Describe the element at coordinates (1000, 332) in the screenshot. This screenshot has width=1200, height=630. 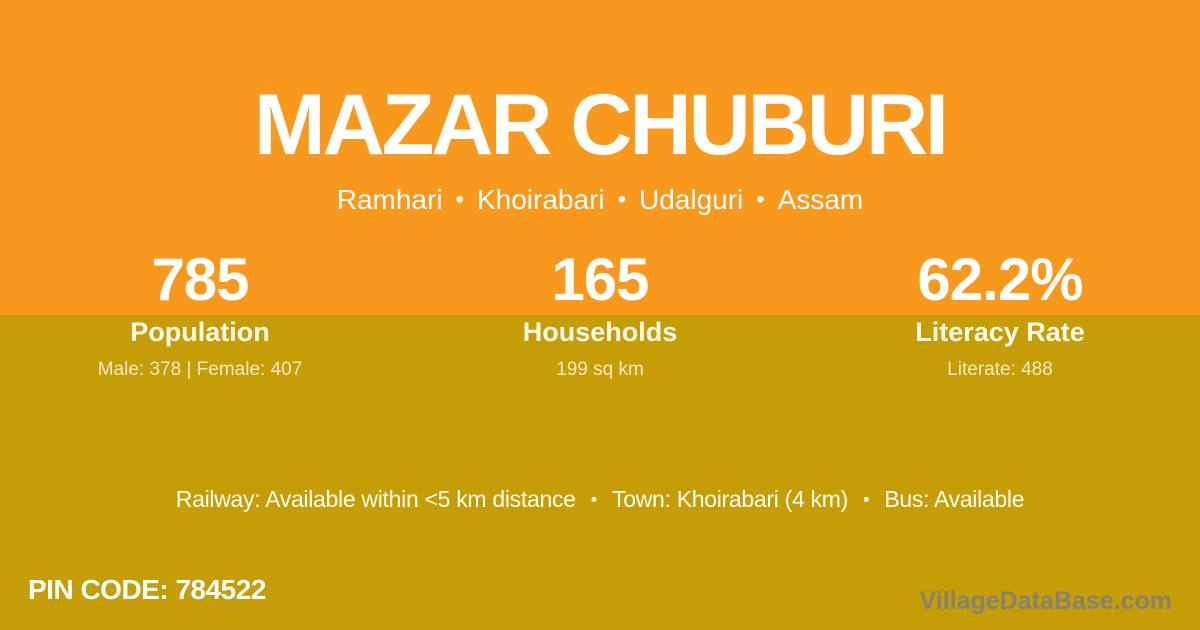
I see `literacy-label: Literacy Rate` at that location.